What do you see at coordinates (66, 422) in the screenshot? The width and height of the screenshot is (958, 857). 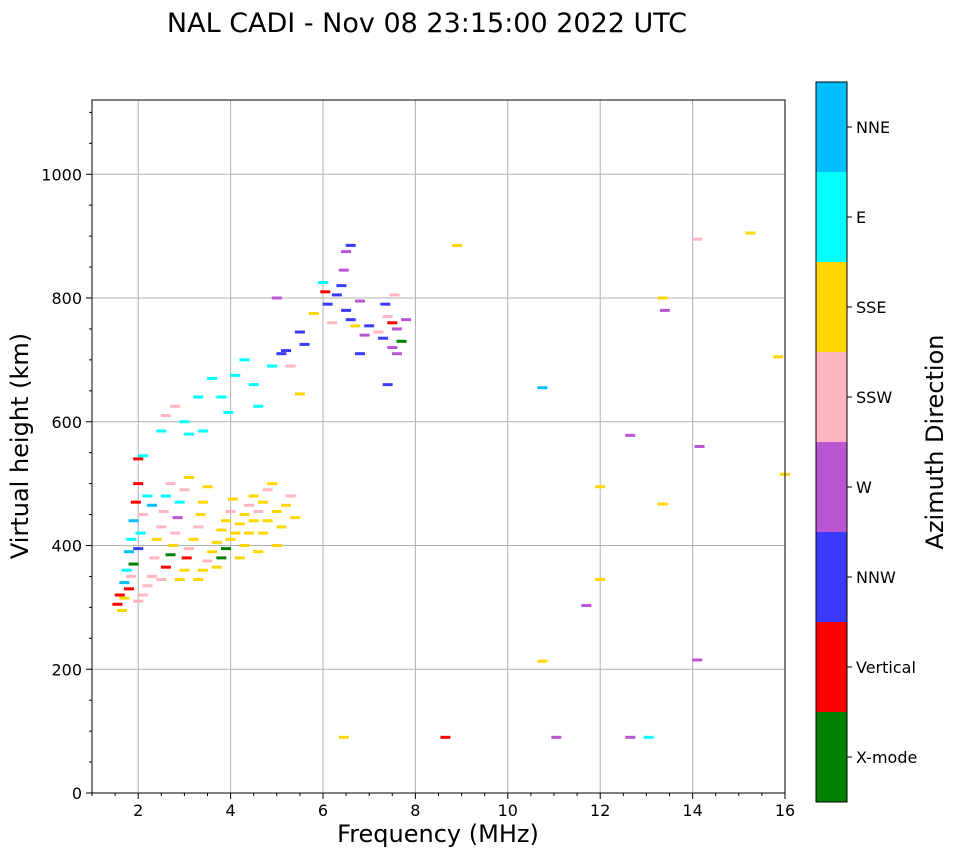 I see `y-tick-label: 600` at bounding box center [66, 422].